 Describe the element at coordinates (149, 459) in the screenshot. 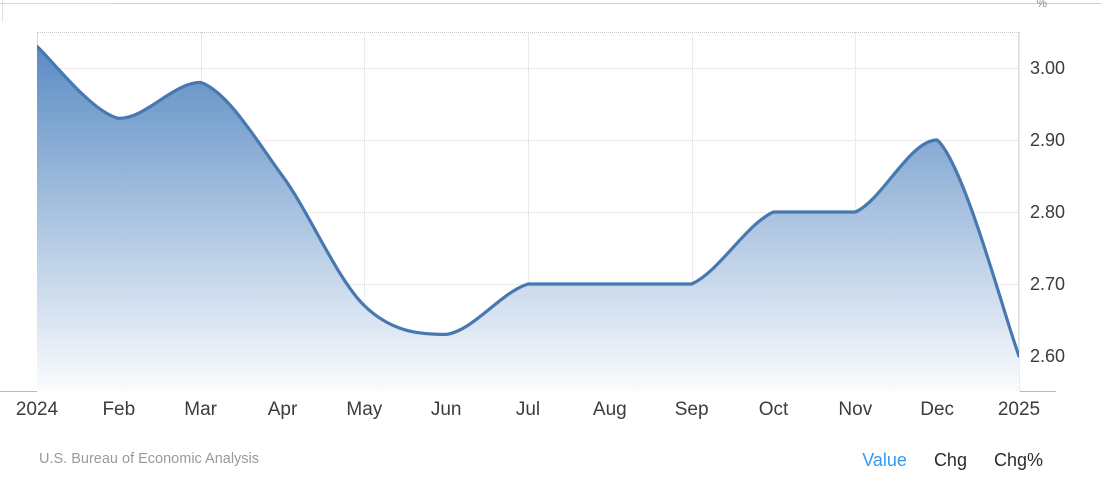

I see `source-attribution: U.S. Bureau of Economic Analysis` at that location.